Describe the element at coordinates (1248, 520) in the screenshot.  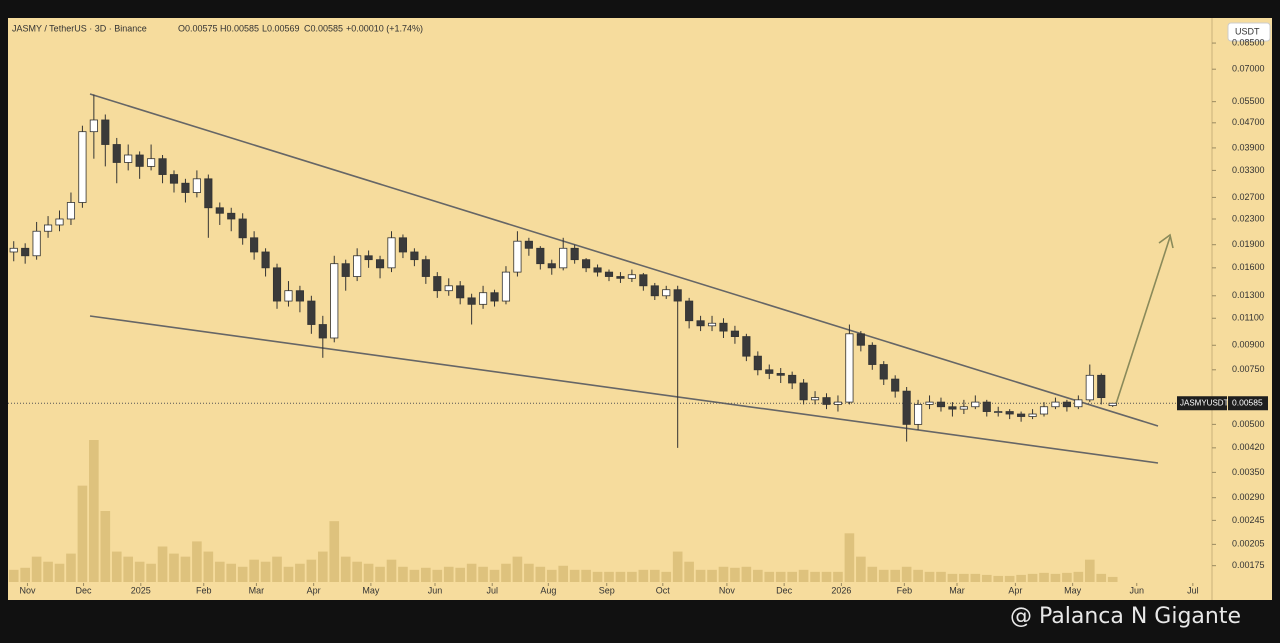
I see `y-tick-label: 0.00245` at that location.